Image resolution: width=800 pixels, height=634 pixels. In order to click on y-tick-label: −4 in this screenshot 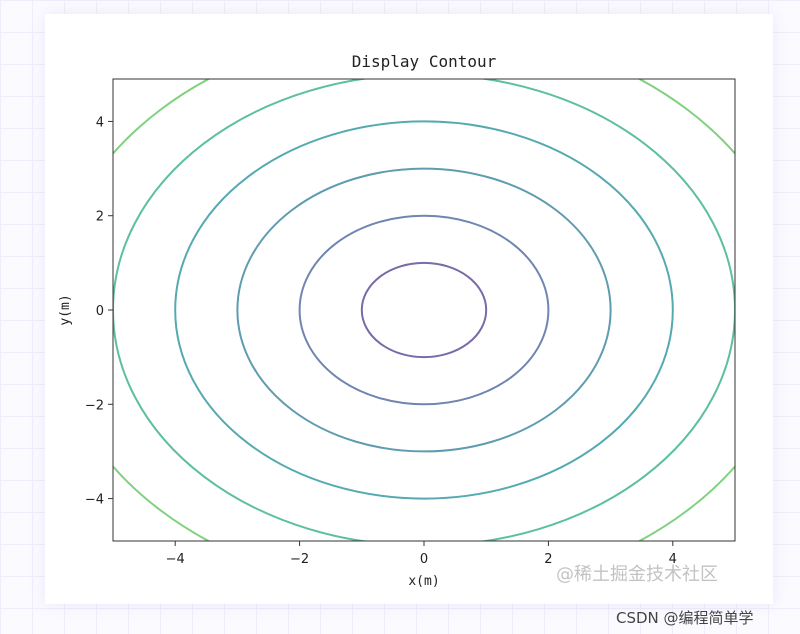, I will do `click(94, 500)`.